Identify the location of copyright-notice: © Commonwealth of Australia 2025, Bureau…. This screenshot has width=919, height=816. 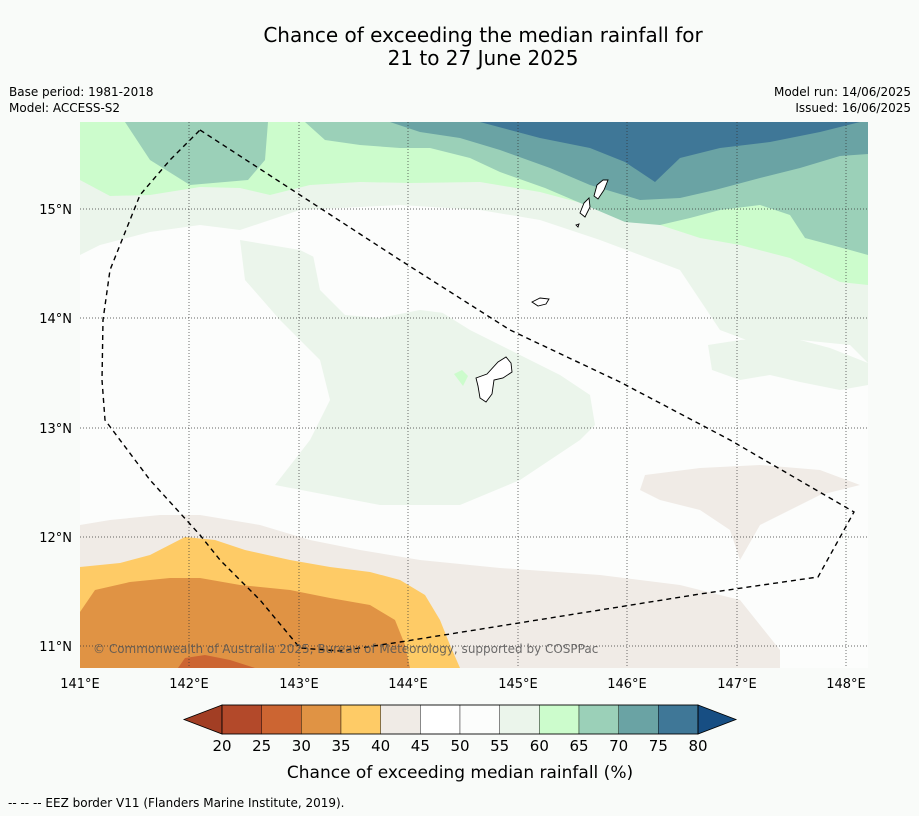
(345, 649).